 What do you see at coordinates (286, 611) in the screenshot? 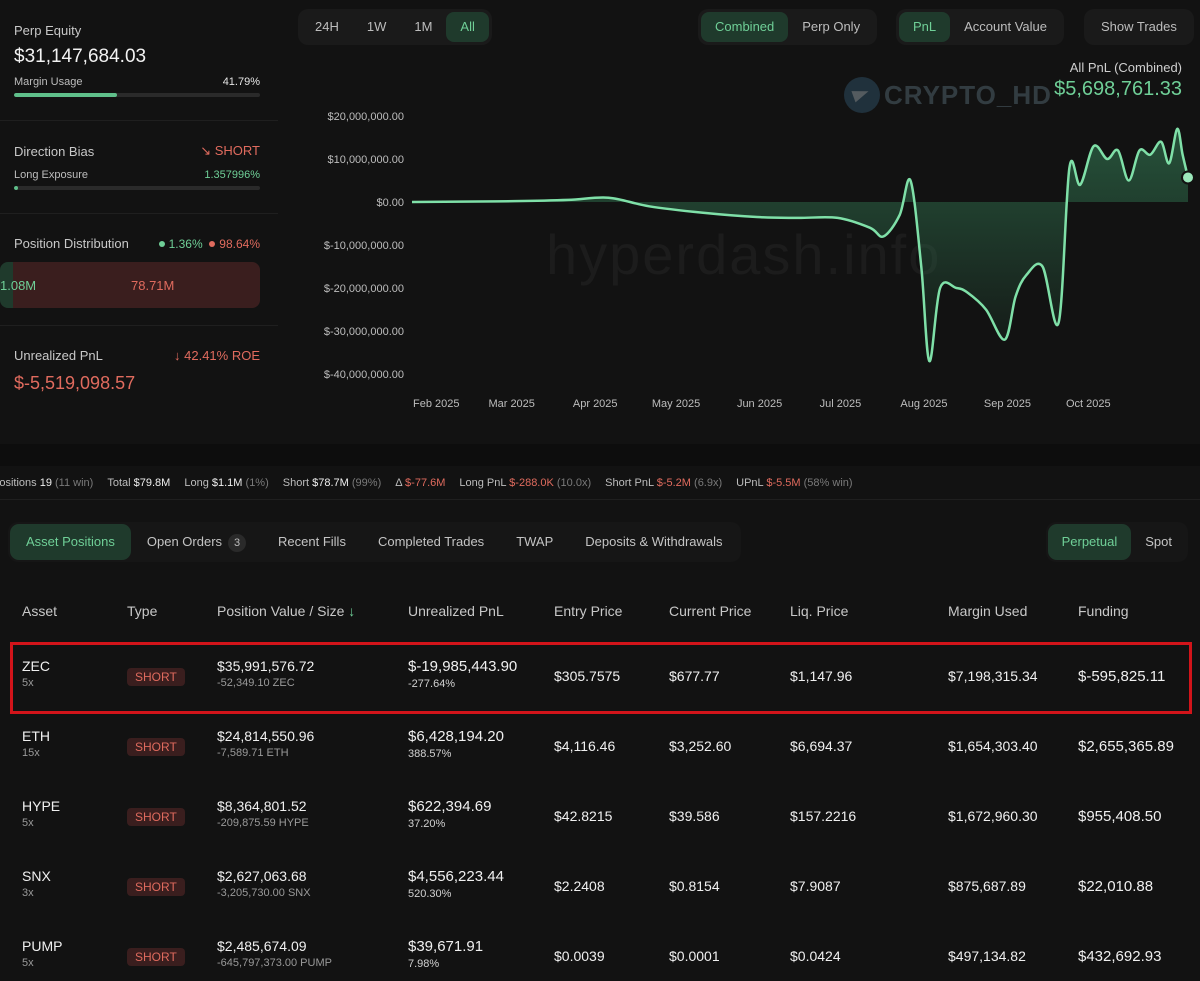
I see `col-position-value: Position Value / Size ↓` at bounding box center [286, 611].